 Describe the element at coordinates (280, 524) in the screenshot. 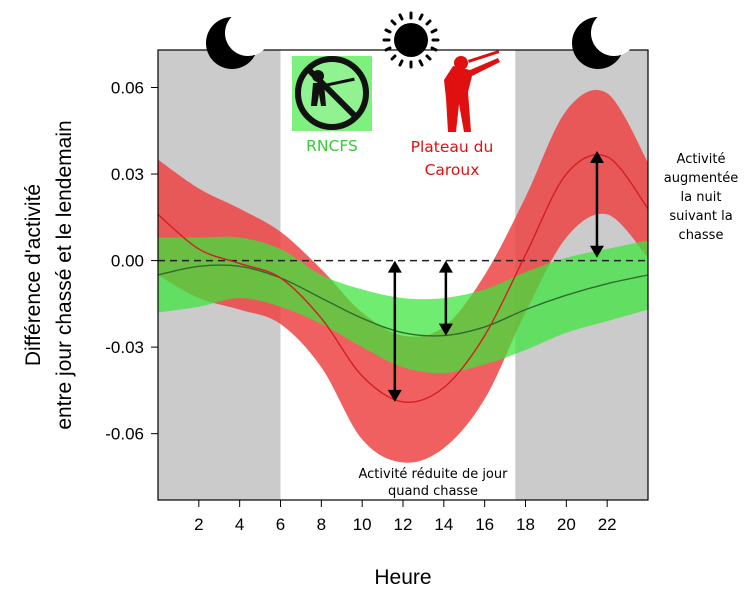

I see `x-tick-label: 6` at that location.